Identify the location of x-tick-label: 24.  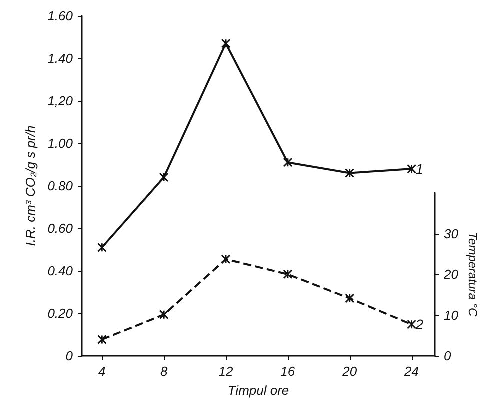
(412, 371).